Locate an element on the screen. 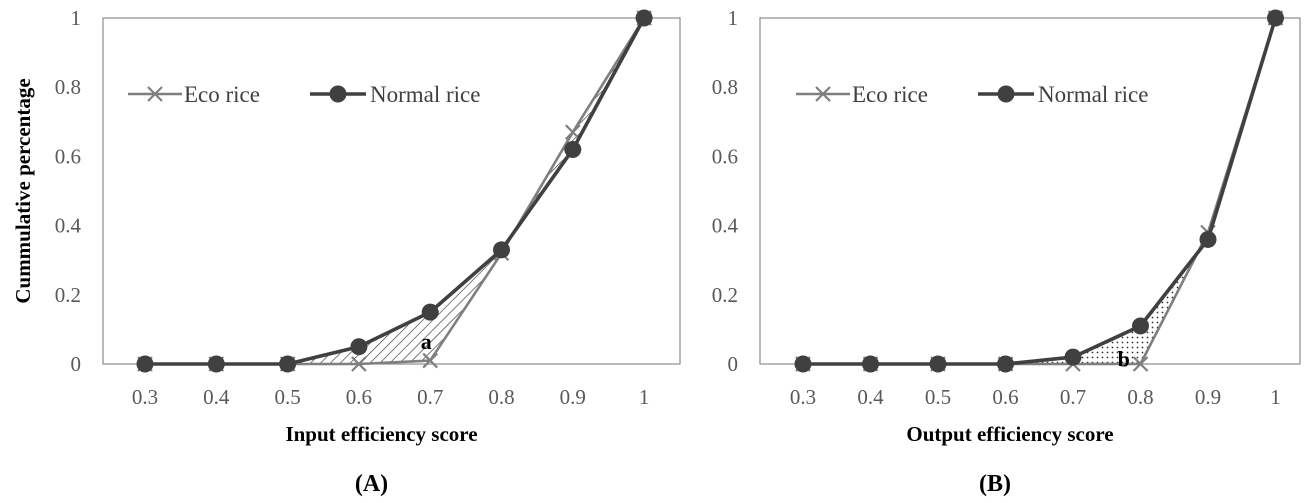 The height and width of the screenshot is (503, 1310). panel-label: (B) is located at coordinates (995, 484).